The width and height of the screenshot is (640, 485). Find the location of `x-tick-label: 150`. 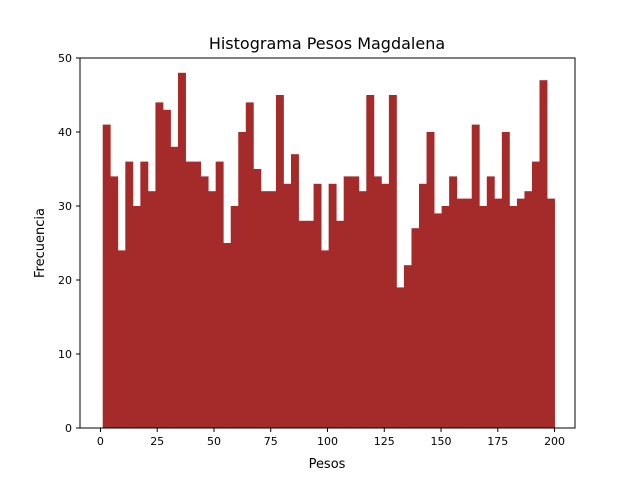

x-tick-label: 150 is located at coordinates (441, 441).